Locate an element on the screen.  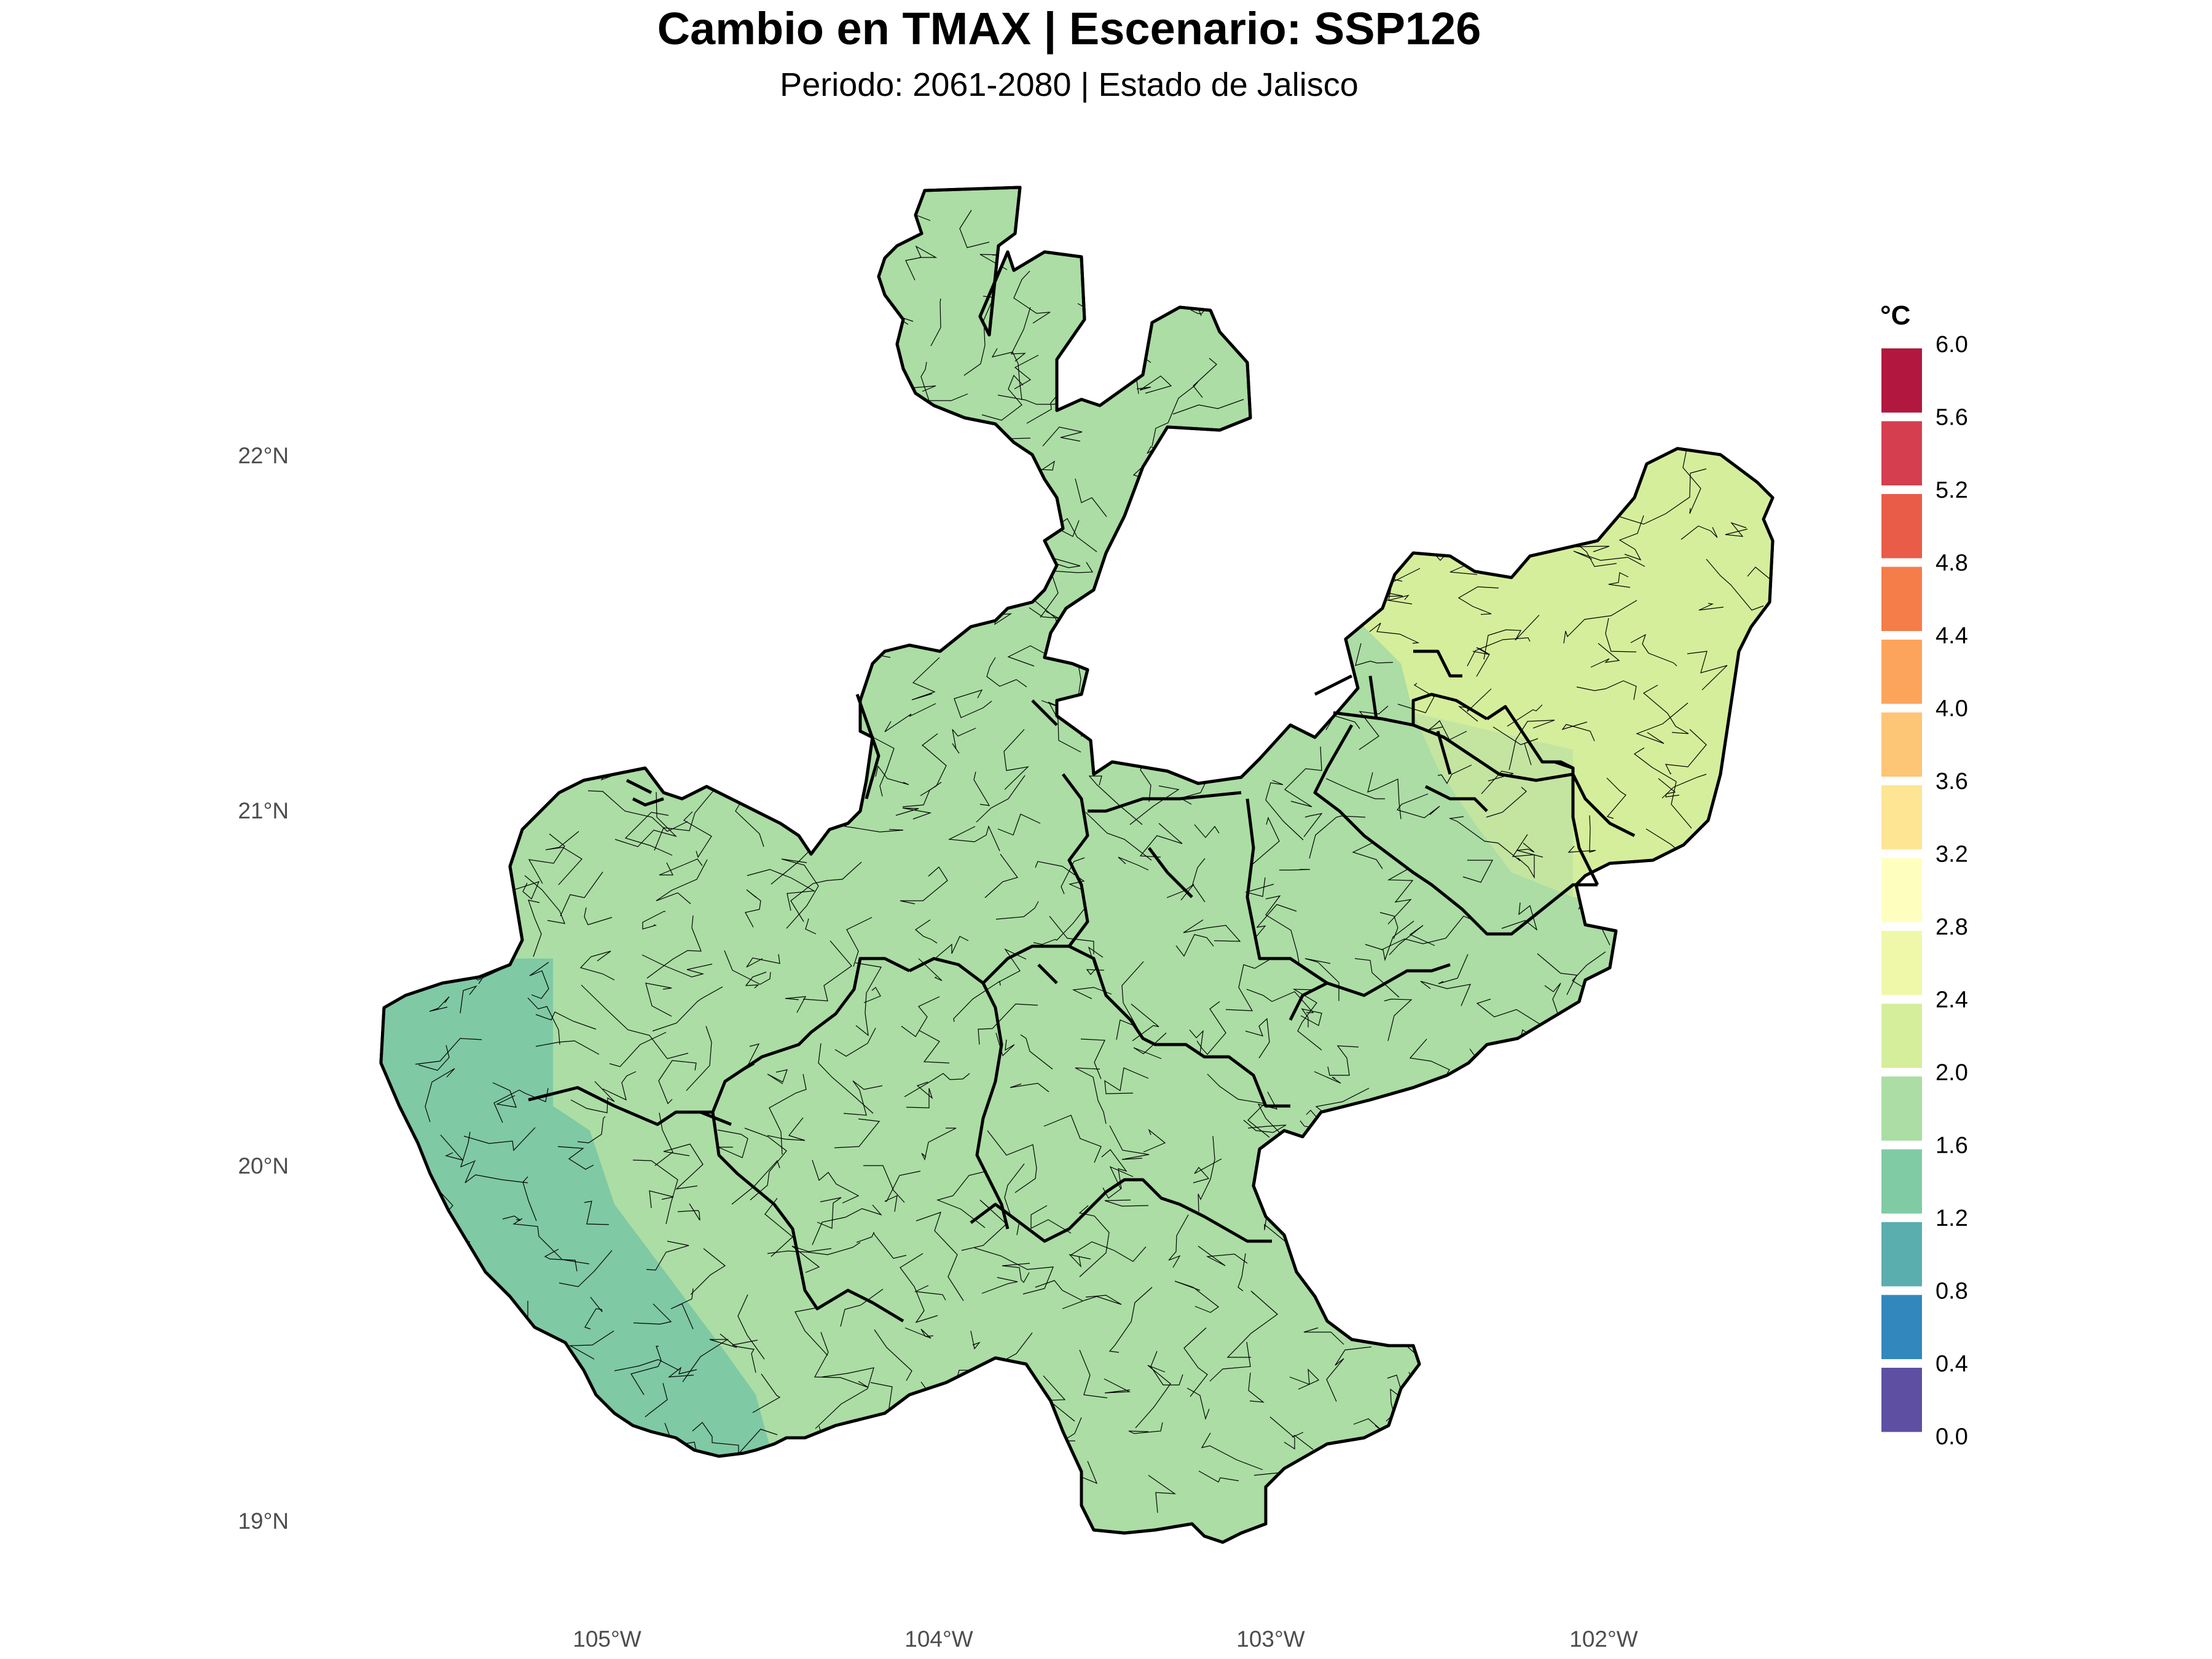
lon-tick-label: 103°W is located at coordinates (1270, 1639).